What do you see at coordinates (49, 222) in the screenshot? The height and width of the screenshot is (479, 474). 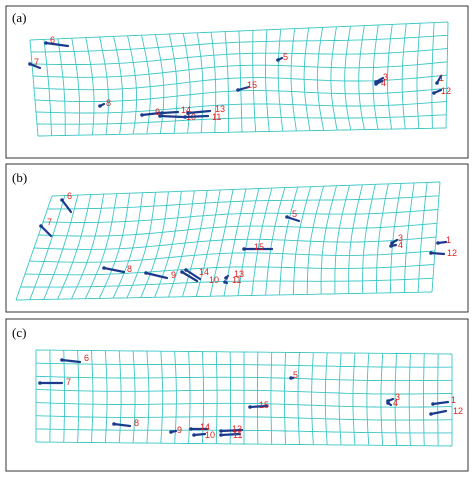 I see `point-label: 7` at bounding box center [49, 222].